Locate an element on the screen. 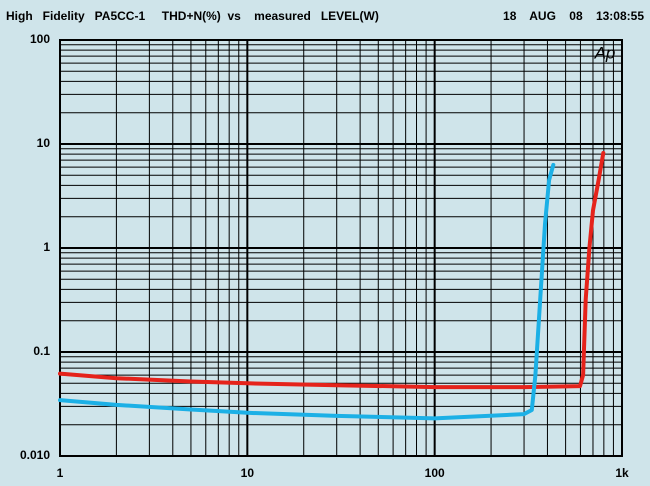 This screenshot has width=650, height=486. y-tick-label: 10 is located at coordinates (44, 143).